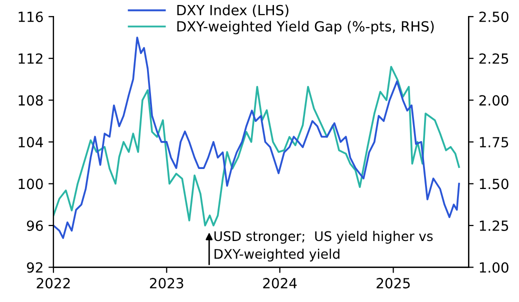 This screenshot has width=519, height=302. Describe the element at coordinates (34, 225) in the screenshot. I see `y-tick-label: 96` at that location.